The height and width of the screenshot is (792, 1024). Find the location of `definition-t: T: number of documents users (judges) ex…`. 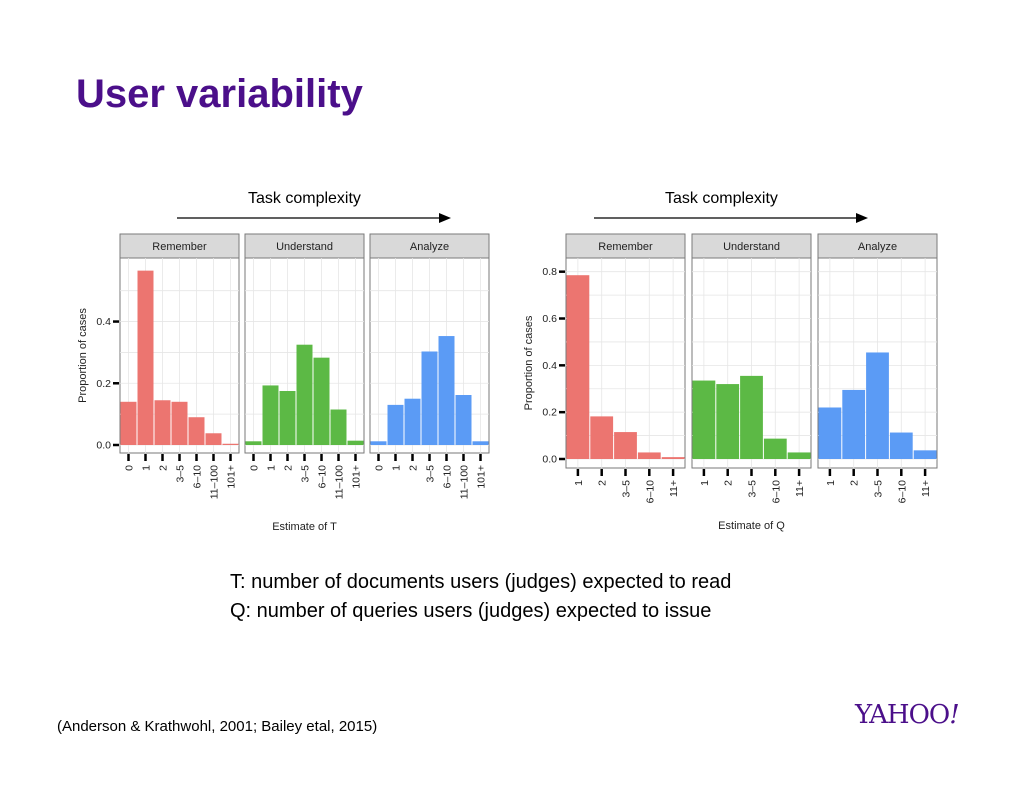

definition-t: T: number of documents users (judges) ex… is located at coordinates (481, 582).